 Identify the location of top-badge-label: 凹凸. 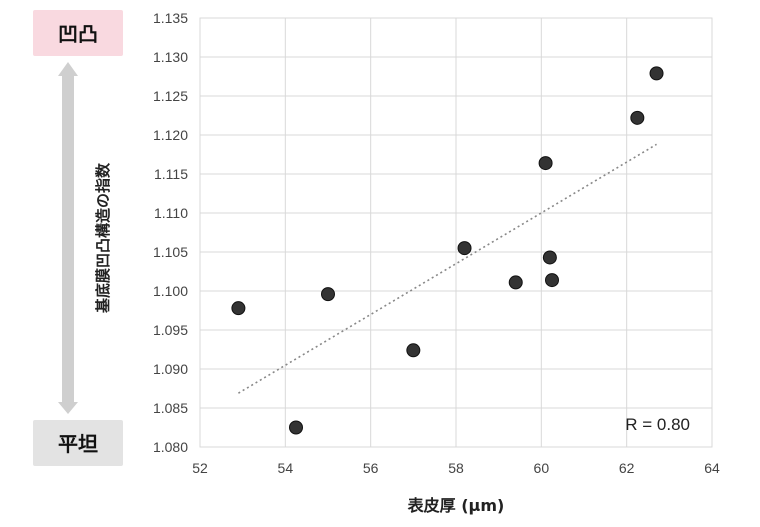
(78, 34).